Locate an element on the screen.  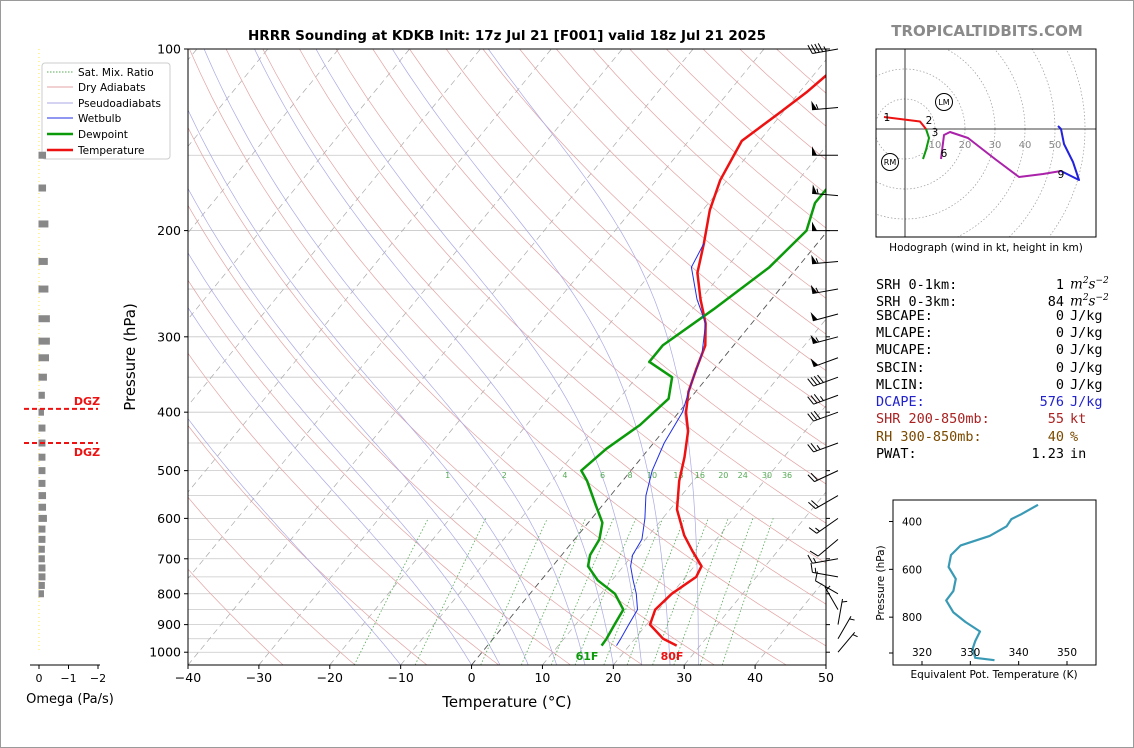
stat-label: MLCIN: is located at coordinates (900, 384).